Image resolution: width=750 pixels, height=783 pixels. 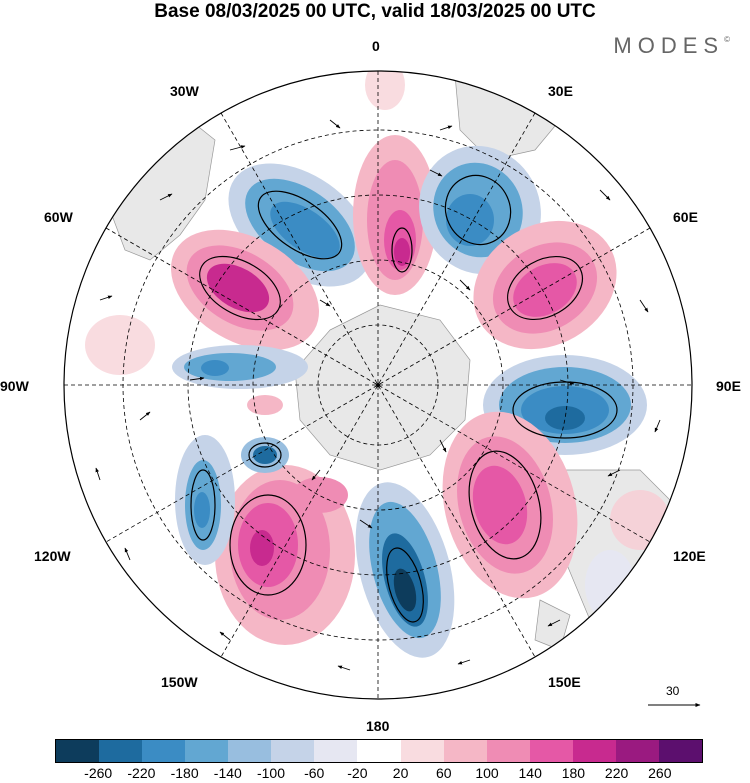 I want to click on colorbar-tick-label: -180, so click(x=184, y=773).